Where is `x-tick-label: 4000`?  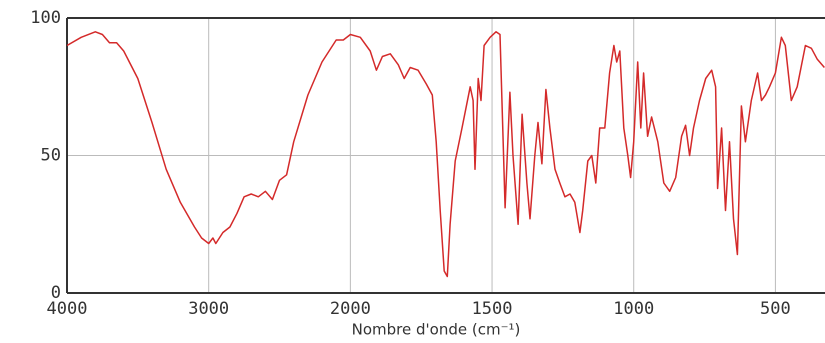 x-tick-label: 4000 is located at coordinates (67, 309).